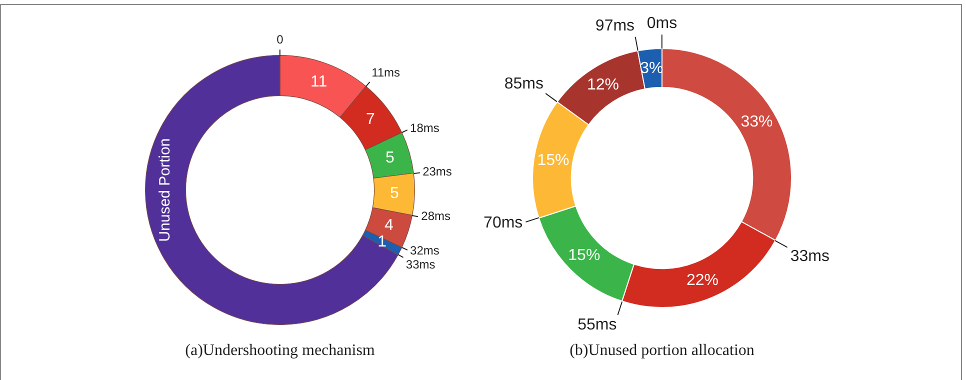  What do you see at coordinates (389, 225) in the screenshot?
I see `data-label: 4` at bounding box center [389, 225].